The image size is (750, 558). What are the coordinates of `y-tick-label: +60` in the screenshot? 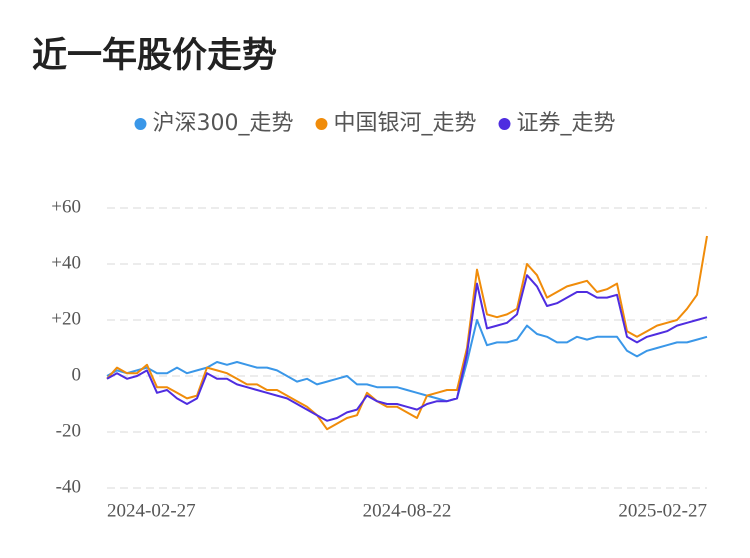 It's located at (66, 206).